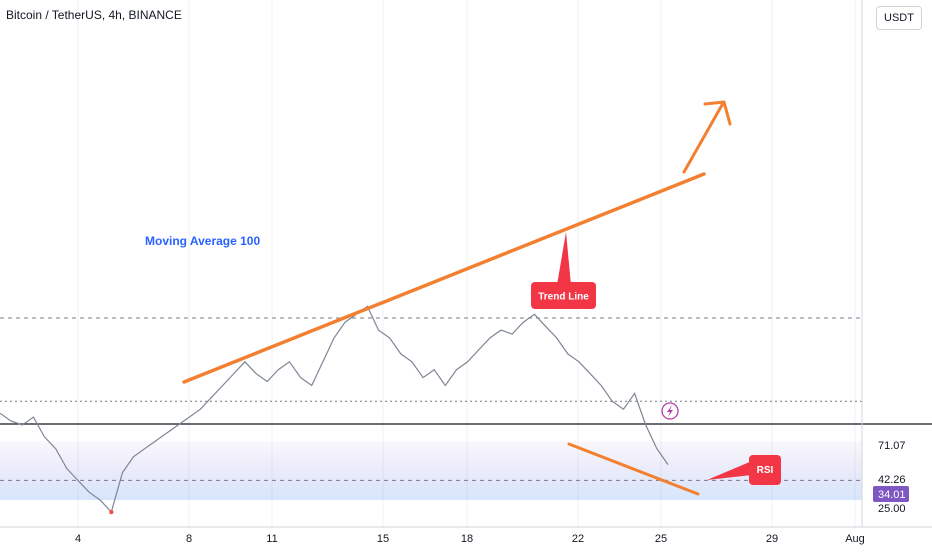 This screenshot has height=555, width=932. I want to click on x-tick-label: 8, so click(189, 539).